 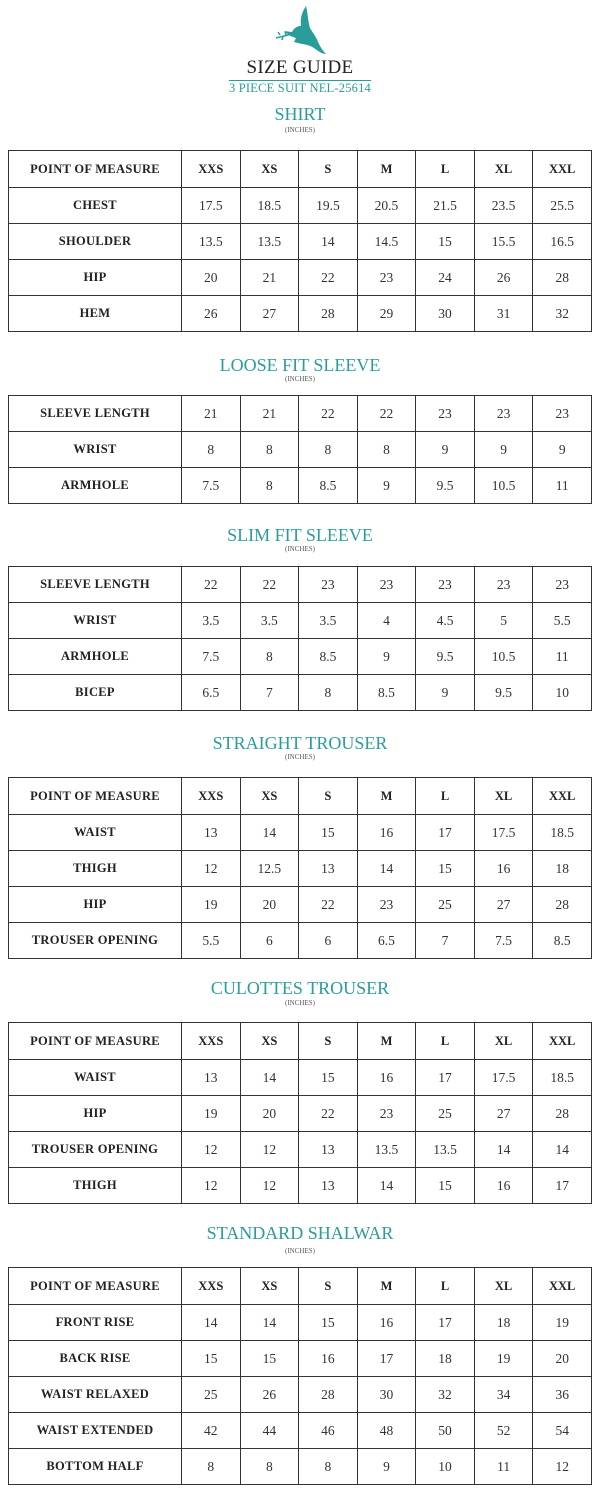 What do you see at coordinates (95, 241) in the screenshot?
I see `measure-label: SHOULDER` at bounding box center [95, 241].